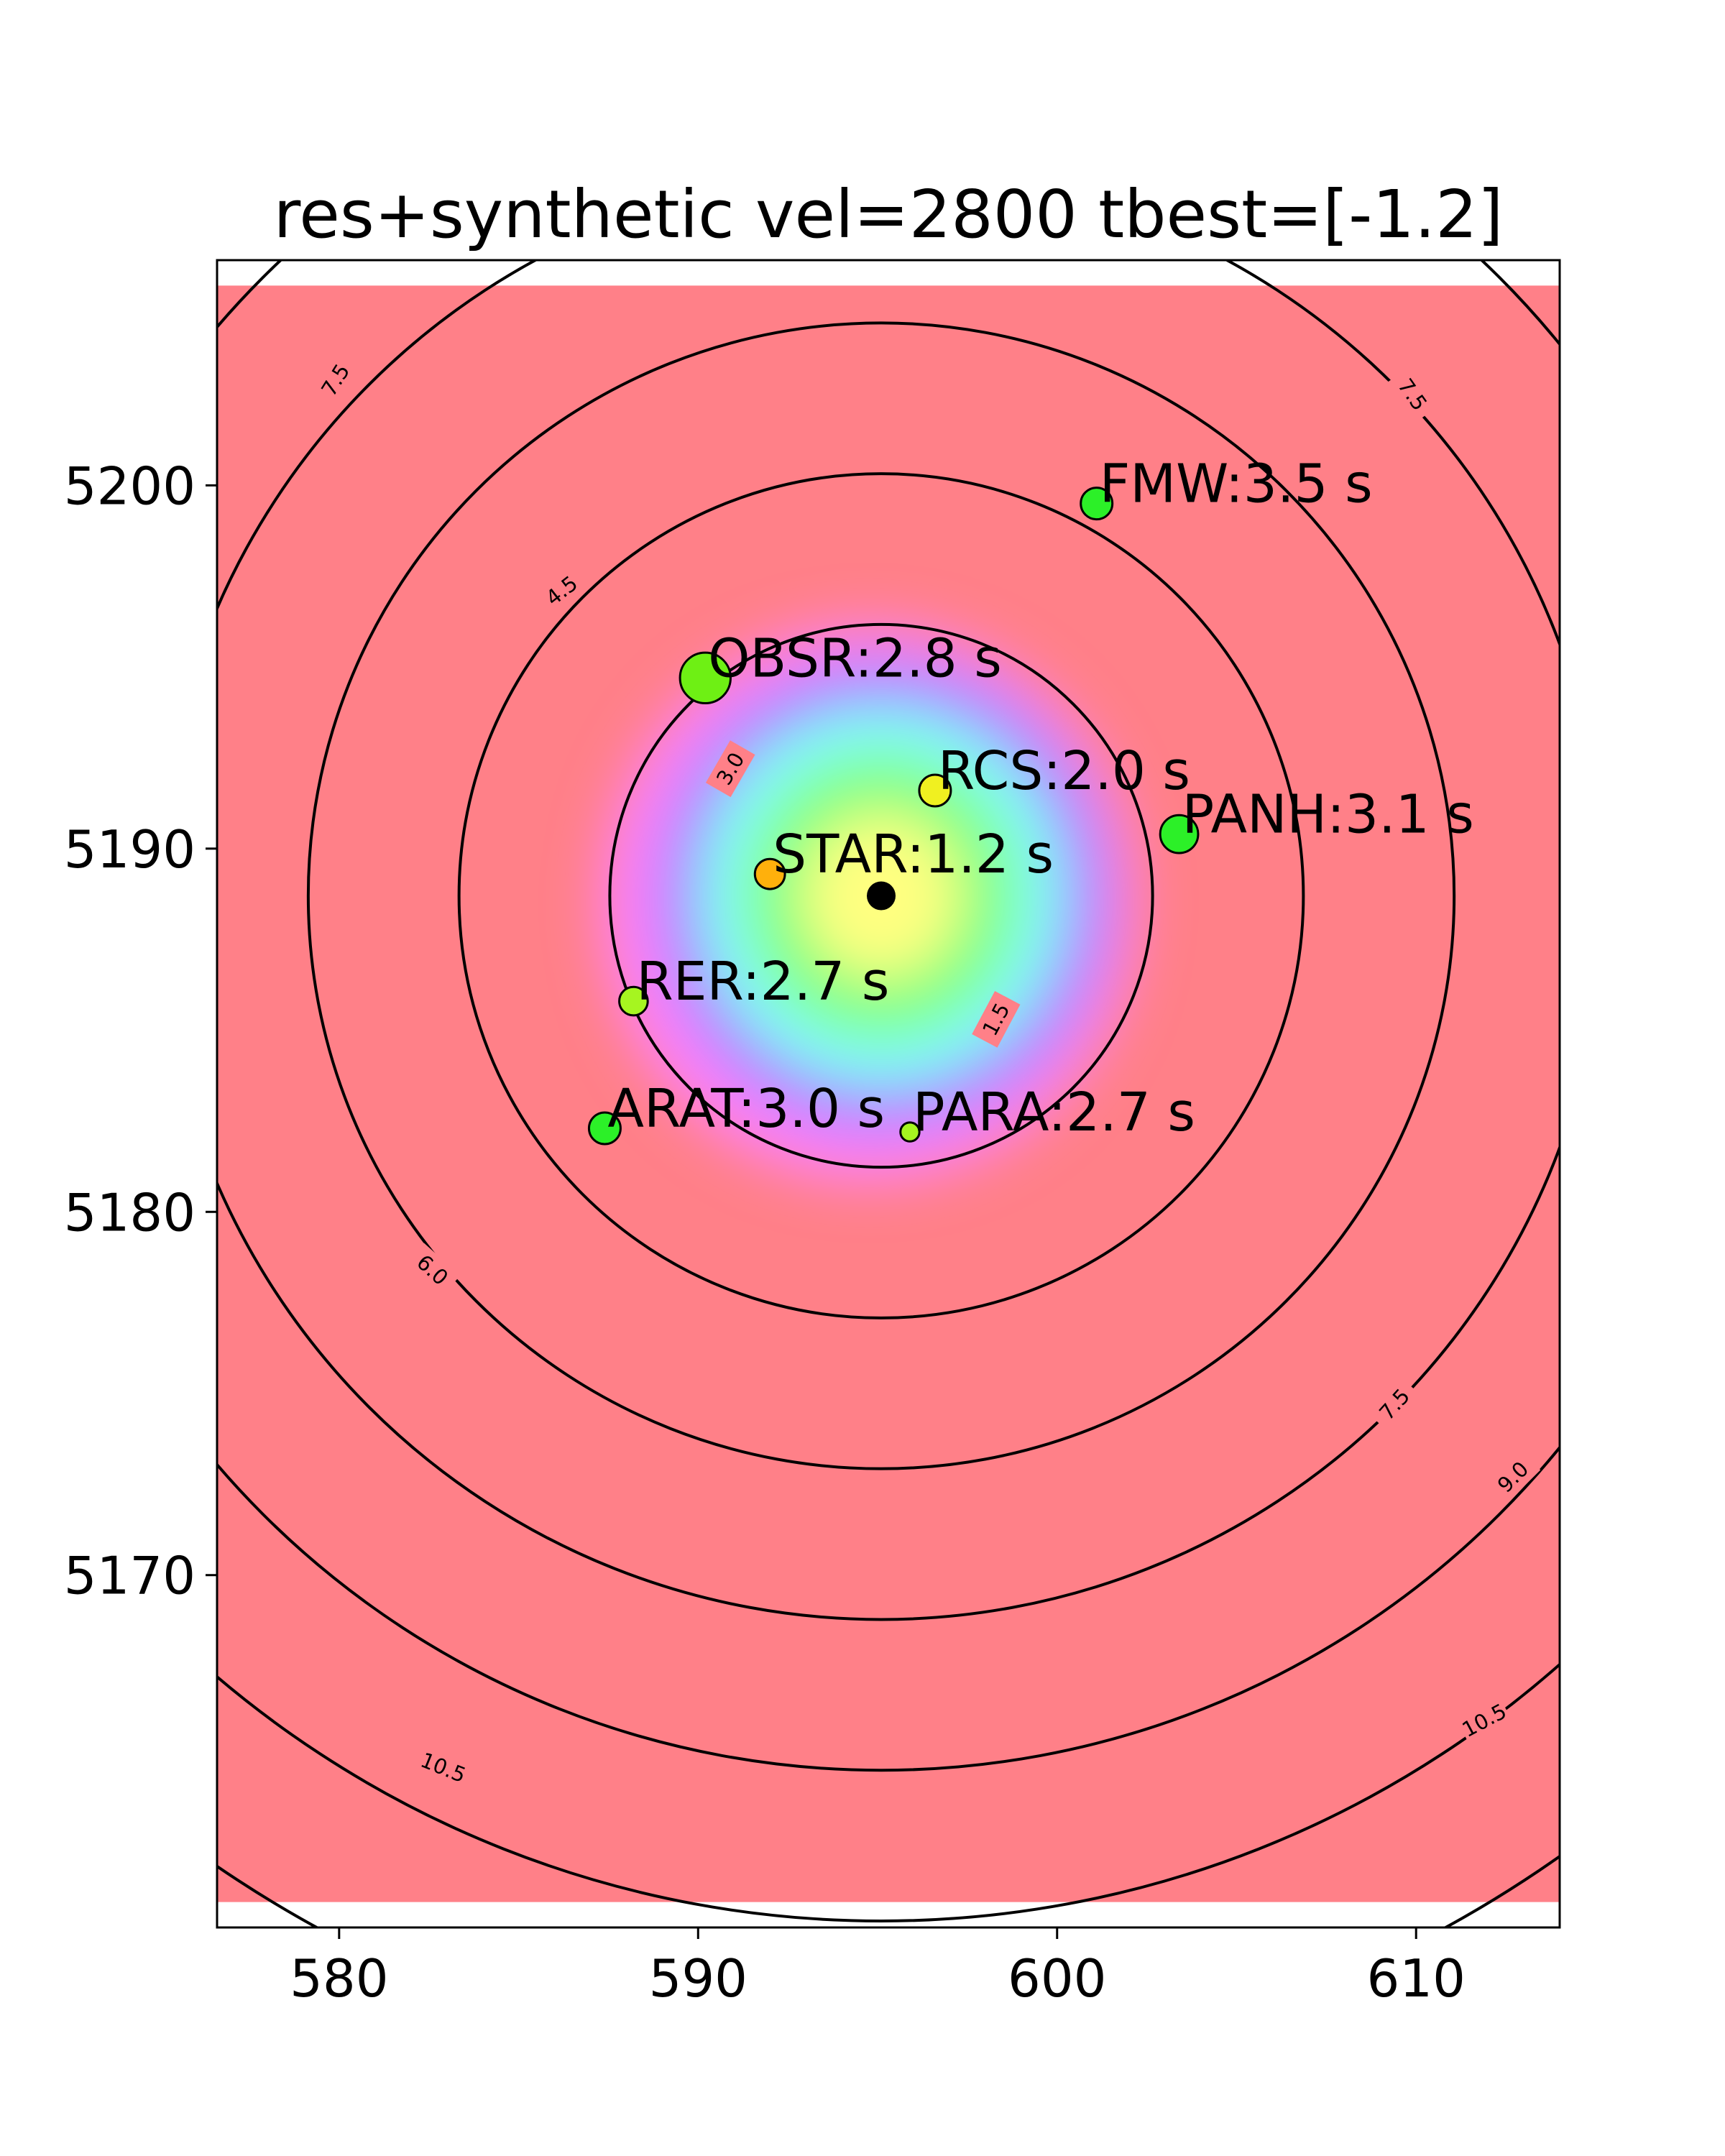  I want to click on y-tick-label: 5180, so click(130, 1212).